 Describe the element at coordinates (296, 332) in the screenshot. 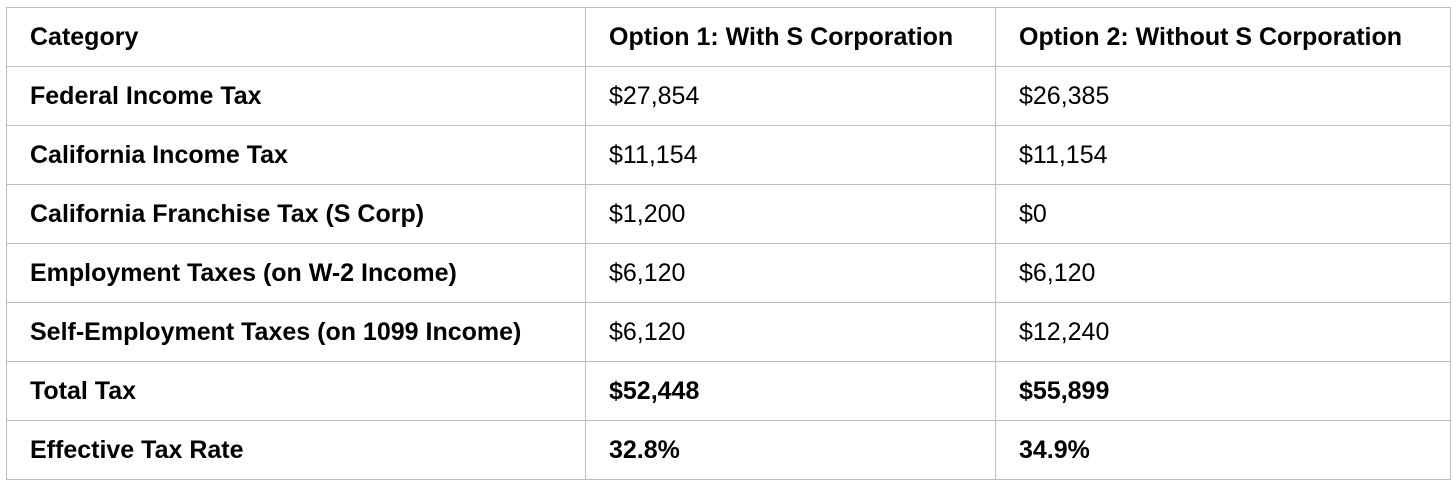

I see `row-category: Self-Employment Taxes (on 1099 Income)` at that location.